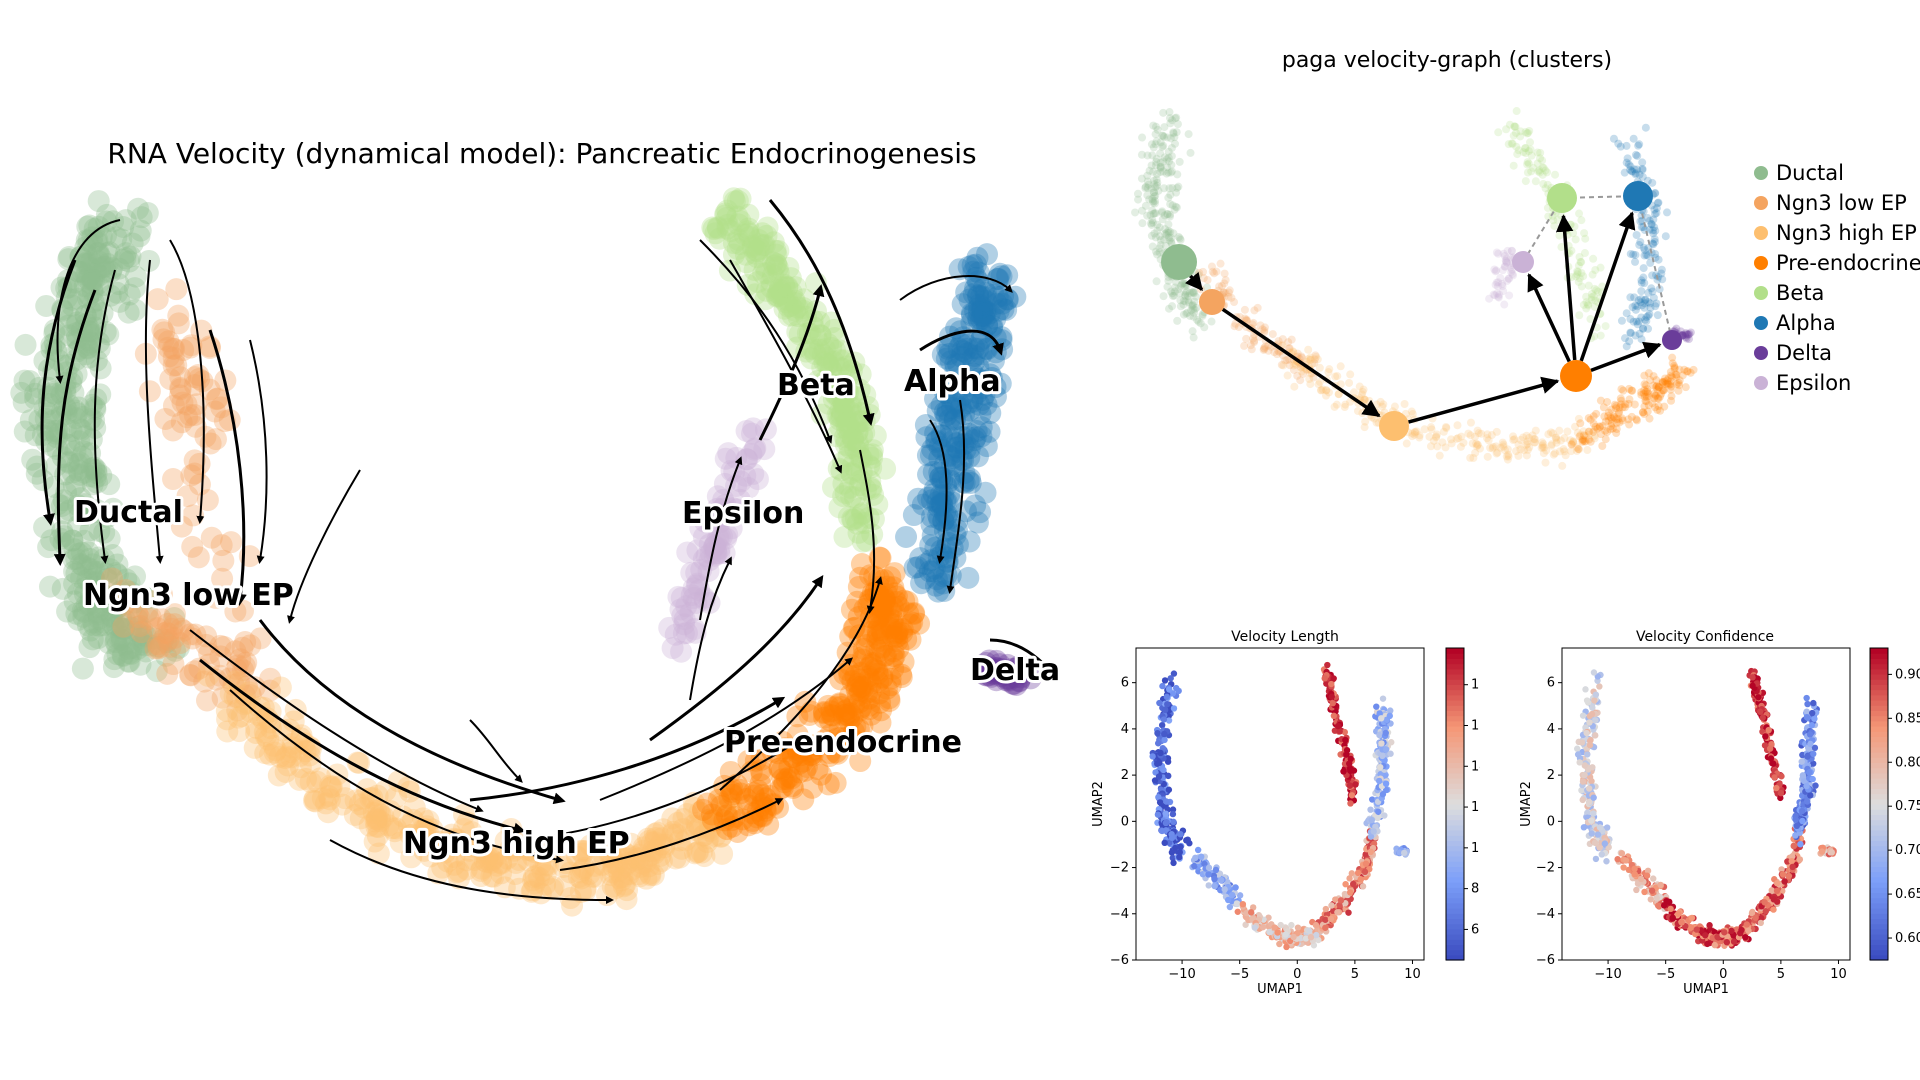 Image resolution: width=1920 pixels, height=1080 pixels. What do you see at coordinates (1496, 252) in the screenshot?
I see `paga-cell-epsilon` at bounding box center [1496, 252].